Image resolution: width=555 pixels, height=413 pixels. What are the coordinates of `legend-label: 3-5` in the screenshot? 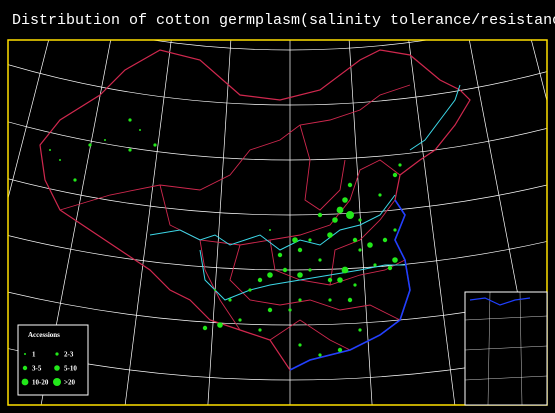 It's located at (37, 369).